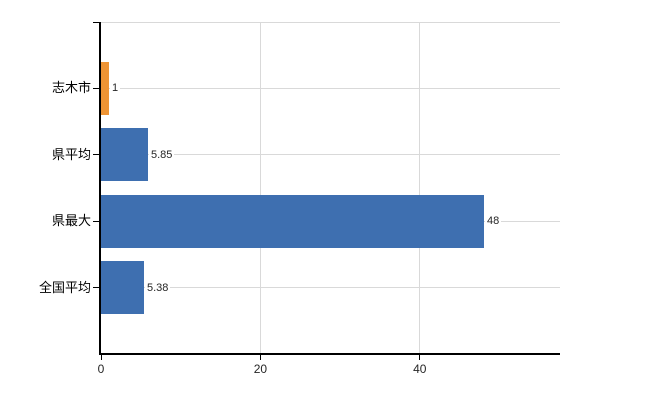  What do you see at coordinates (493, 221) in the screenshot?
I see `value-label: 48` at bounding box center [493, 221].